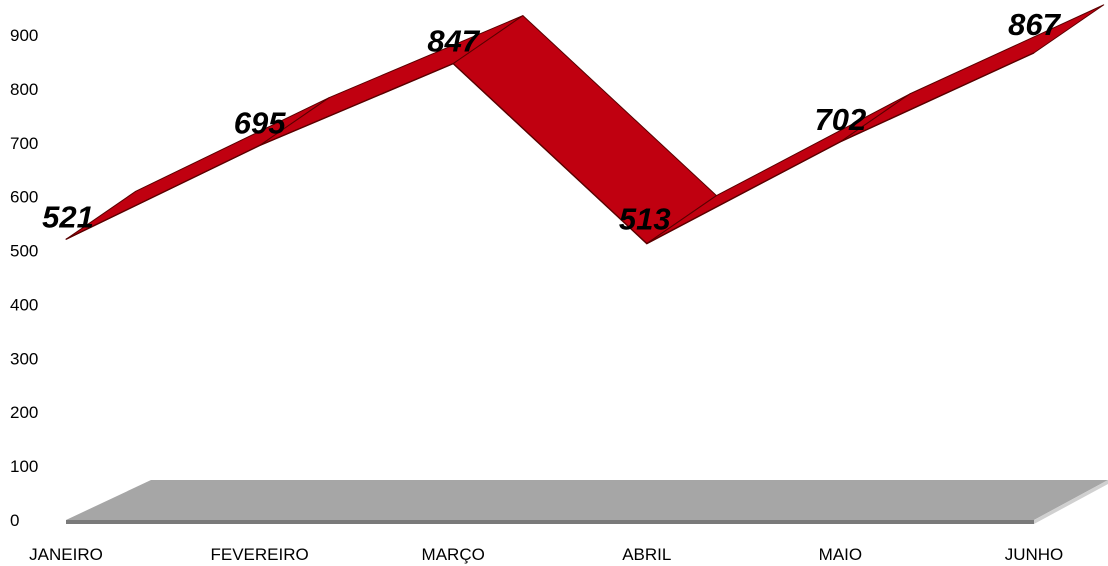  What do you see at coordinates (550, 522) in the screenshot?
I see `floor-front` at bounding box center [550, 522].